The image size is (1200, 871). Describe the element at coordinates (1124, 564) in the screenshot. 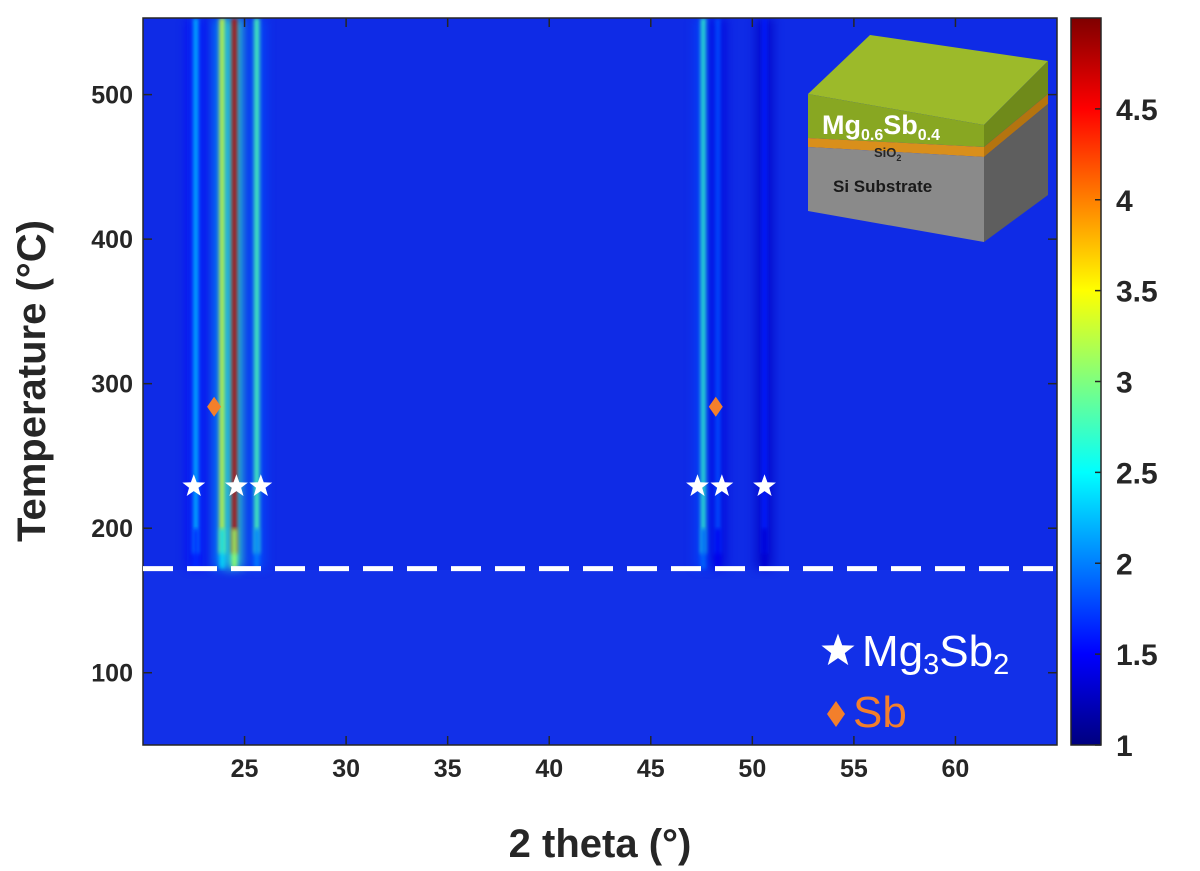

I see `colorbar-tick-label: 2` at that location.